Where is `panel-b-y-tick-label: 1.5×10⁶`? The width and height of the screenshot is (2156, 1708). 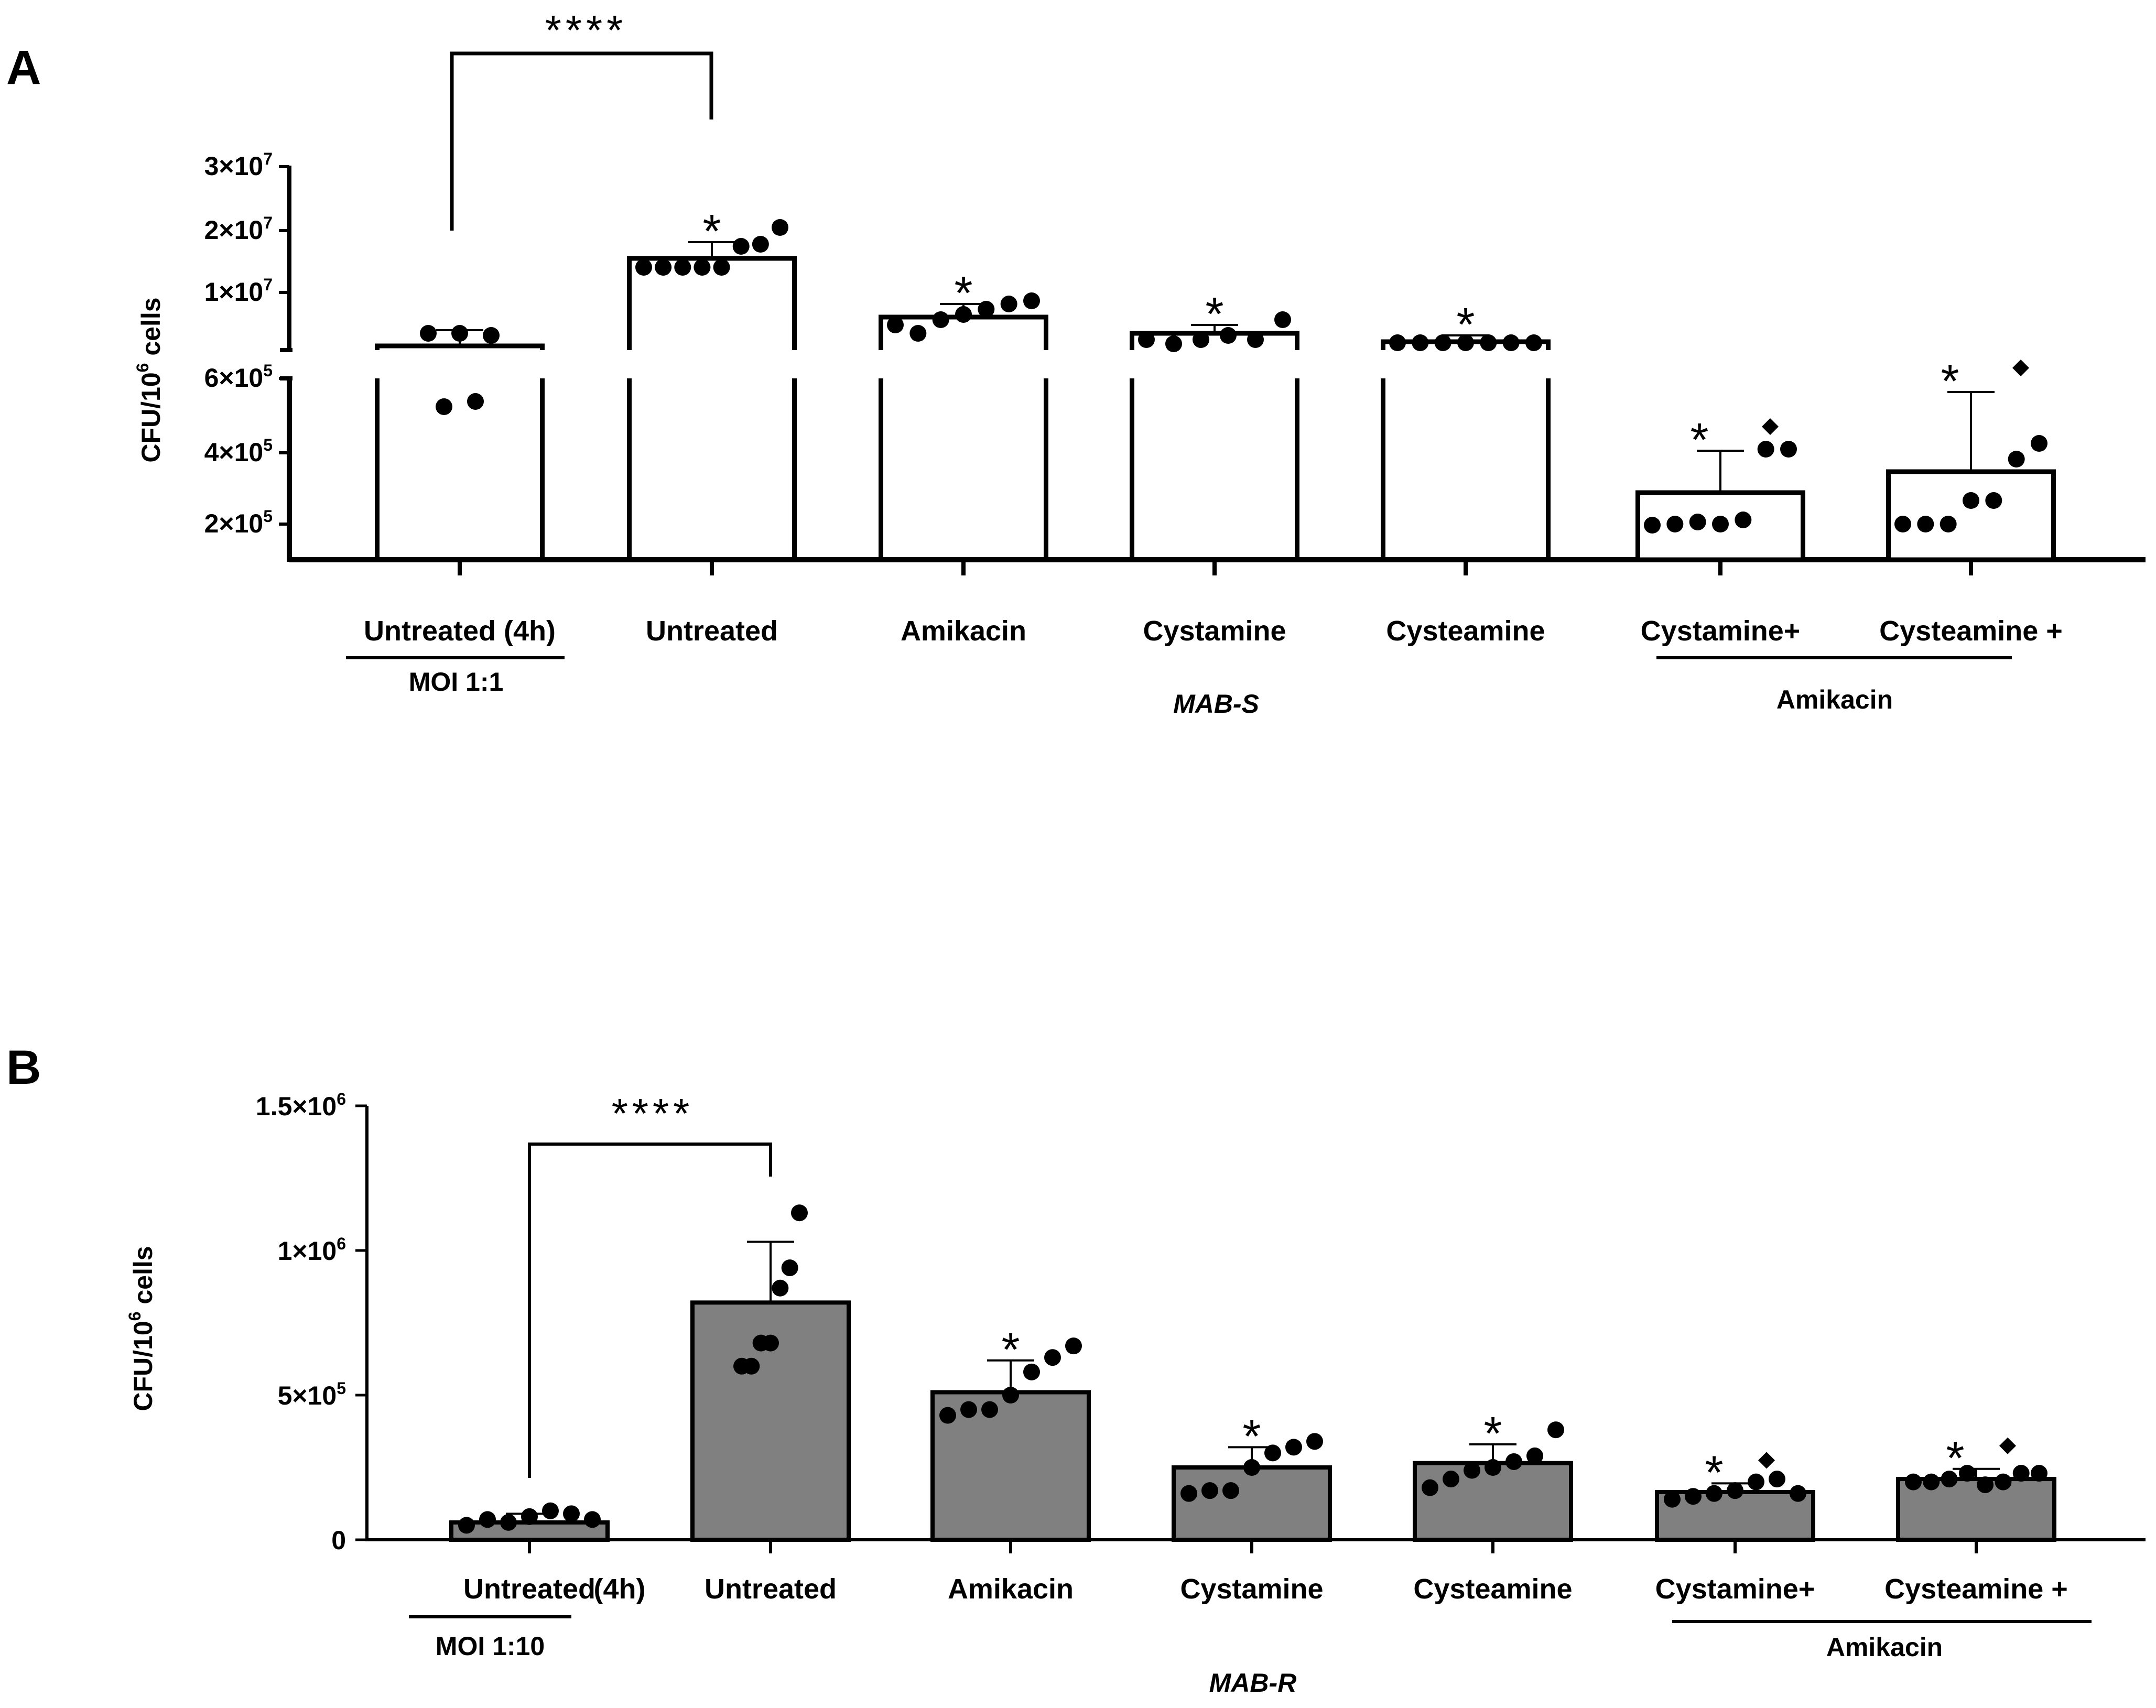
panel-b-y-tick-label: 1.5×10⁶ is located at coordinates (301, 1105).